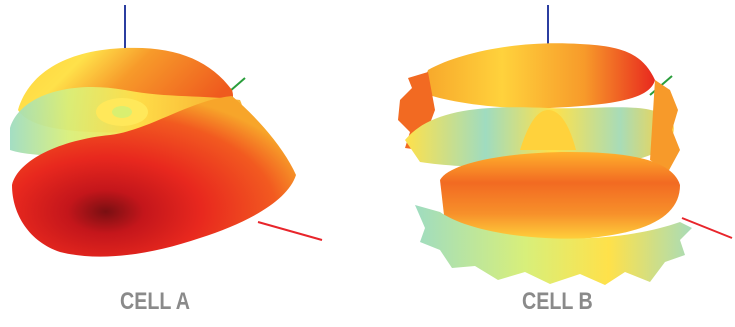 This screenshot has width=735, height=327. What do you see at coordinates (548, 130) in the screenshot?
I see `center-bump` at bounding box center [548, 130].